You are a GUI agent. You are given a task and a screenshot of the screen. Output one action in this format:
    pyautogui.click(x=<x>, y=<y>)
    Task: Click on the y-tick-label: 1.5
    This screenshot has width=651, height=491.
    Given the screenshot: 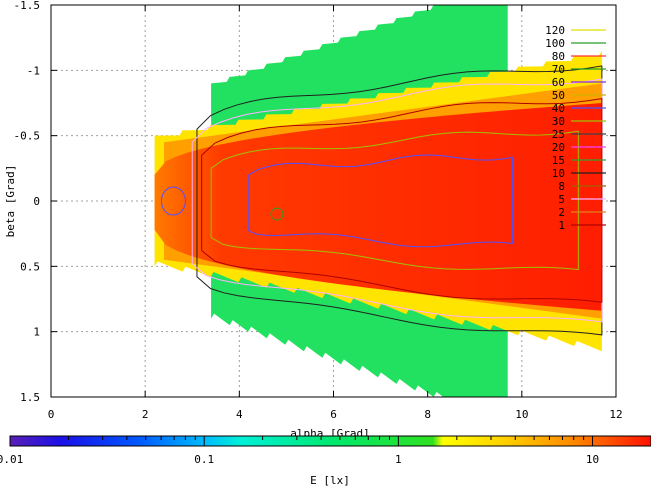 What is the action you would take?
    pyautogui.click(x=30, y=397)
    